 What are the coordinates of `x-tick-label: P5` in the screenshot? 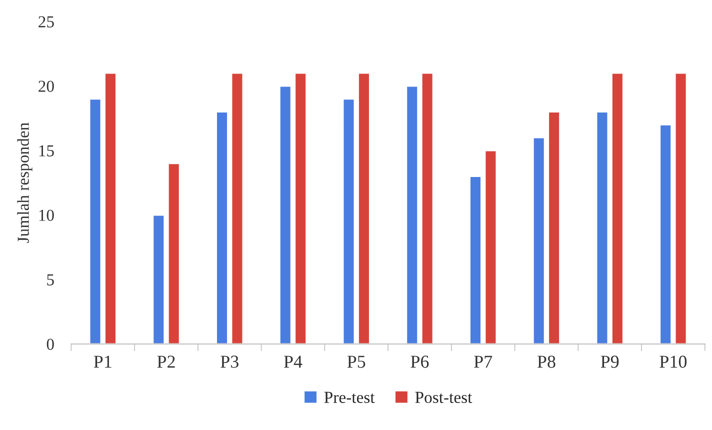 It's located at (356, 362).